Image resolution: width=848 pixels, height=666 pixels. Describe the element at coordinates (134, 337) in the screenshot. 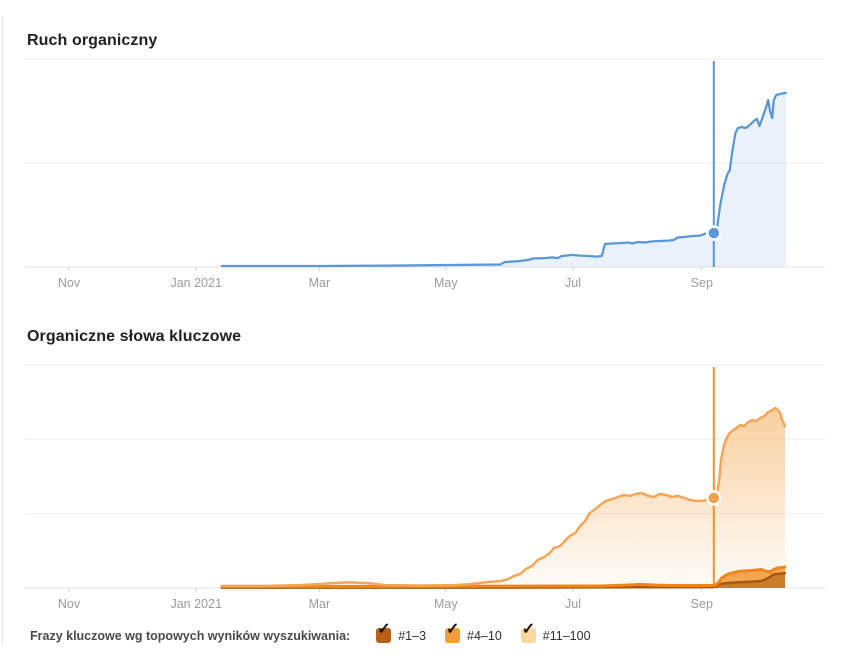

I see `organic-keywords-title: Organiczne słowa kluczowe` at that location.